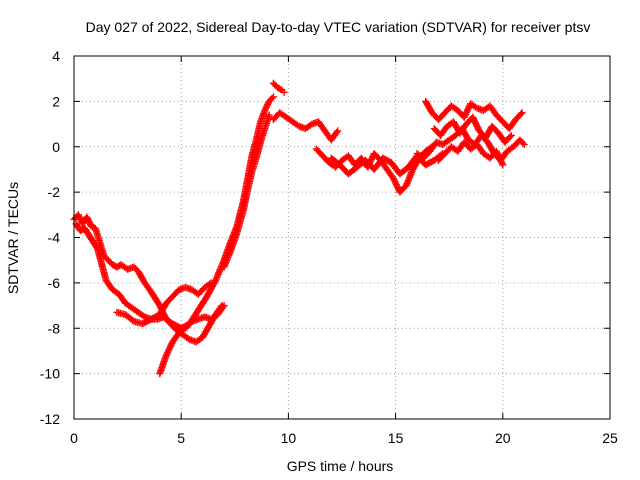  Describe the element at coordinates (396, 438) in the screenshot. I see `x-tick-label: 15` at that location.